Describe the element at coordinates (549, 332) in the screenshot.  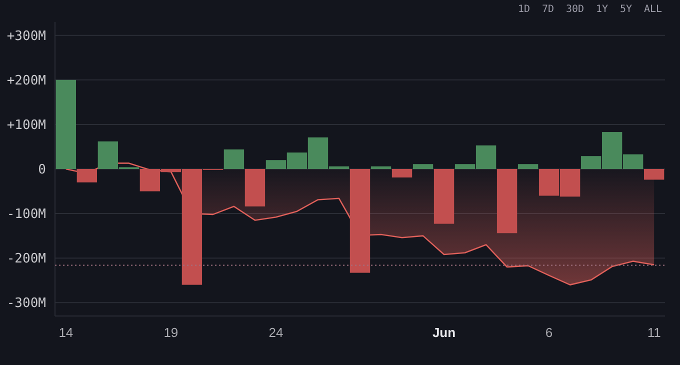
I see `x-tick-label: 6` at that location.